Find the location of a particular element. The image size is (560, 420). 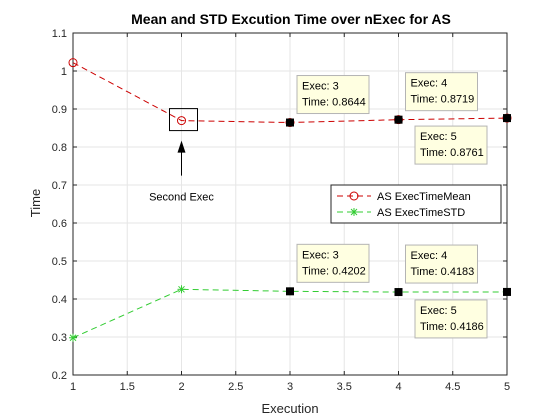

y-tick-label: 1.1 is located at coordinates (59, 34).